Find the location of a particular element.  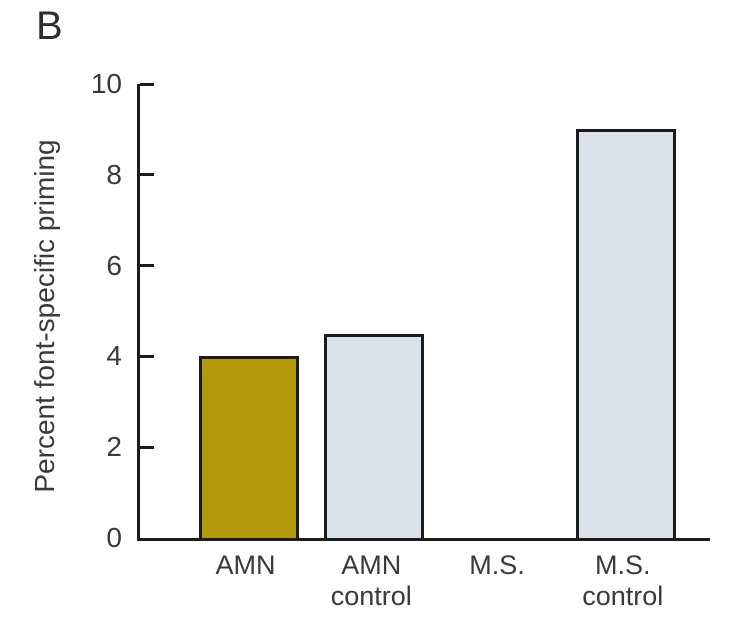

bar-m-s-control is located at coordinates (625, 333).